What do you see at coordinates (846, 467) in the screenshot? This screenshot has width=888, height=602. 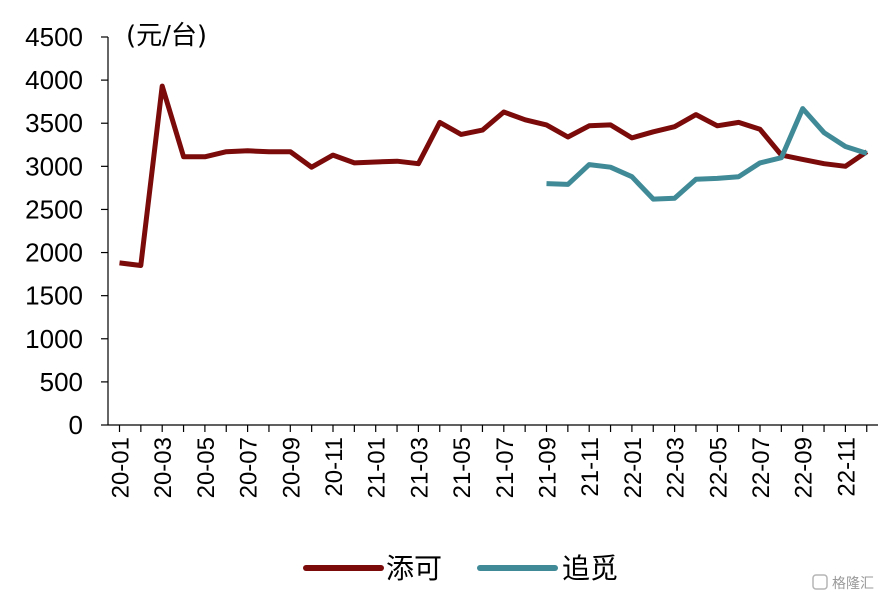 I see `x-tick-label: 22-11` at bounding box center [846, 467].